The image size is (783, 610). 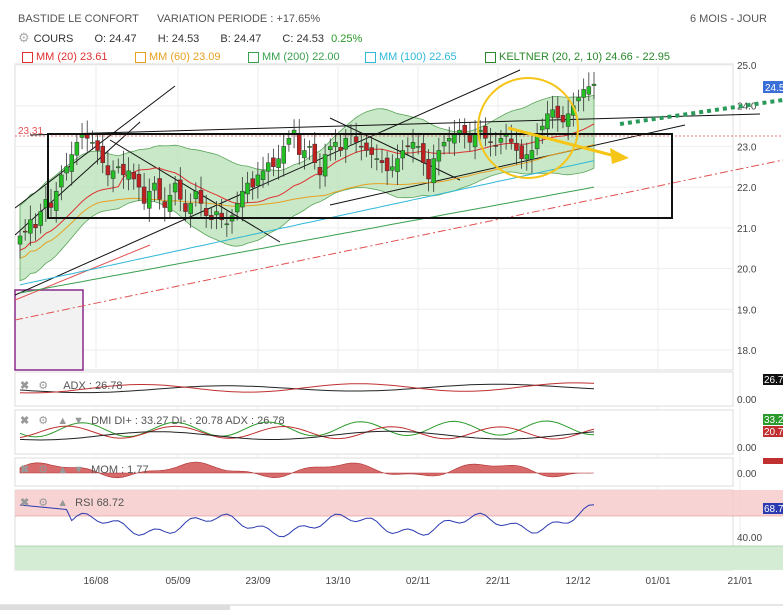 What do you see at coordinates (577, 581) in the screenshot?
I see `x-tick-label: 12/12` at bounding box center [577, 581].